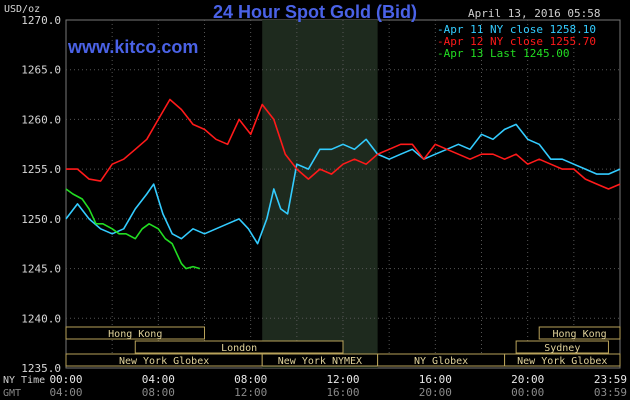 The height and width of the screenshot is (400, 630). I want to click on brand-link: www.kitco.com, so click(133, 47).